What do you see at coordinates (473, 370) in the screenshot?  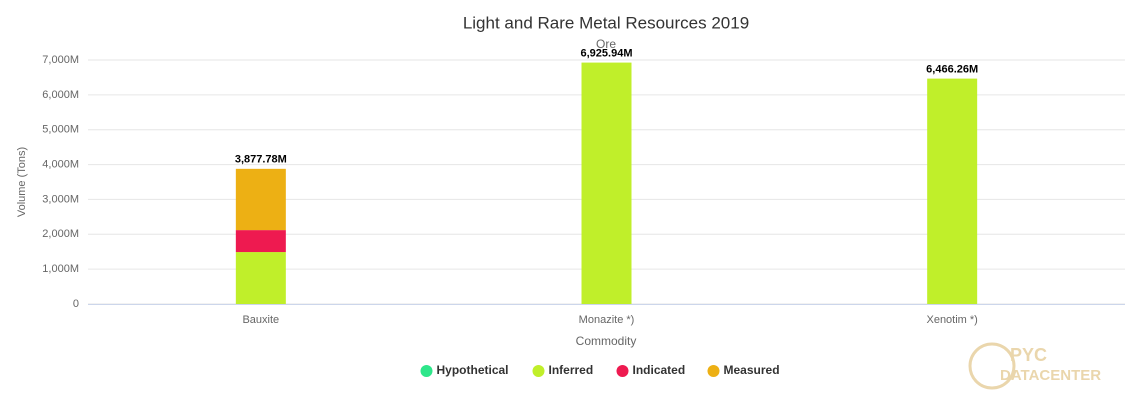 I see `legend-label: Hypothetical` at bounding box center [473, 370].